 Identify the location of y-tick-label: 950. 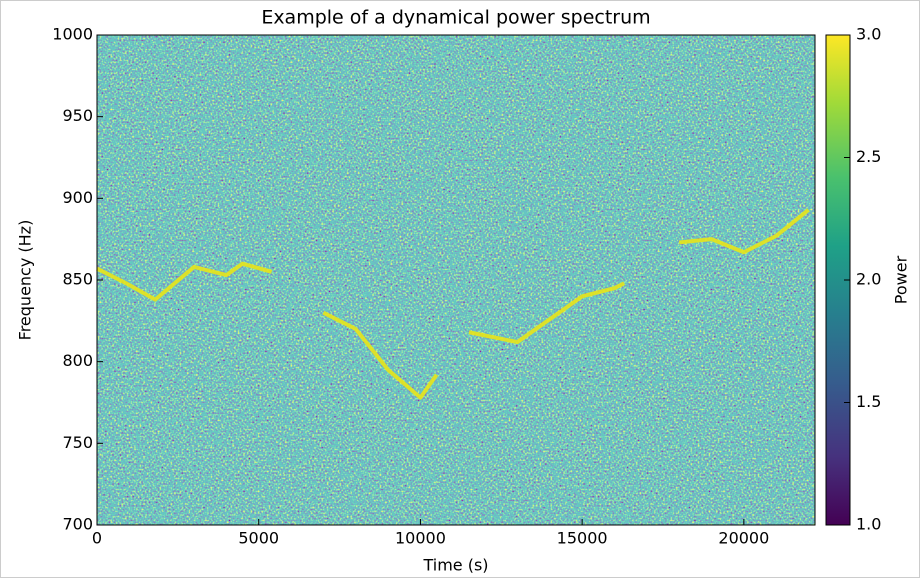
(77, 115).